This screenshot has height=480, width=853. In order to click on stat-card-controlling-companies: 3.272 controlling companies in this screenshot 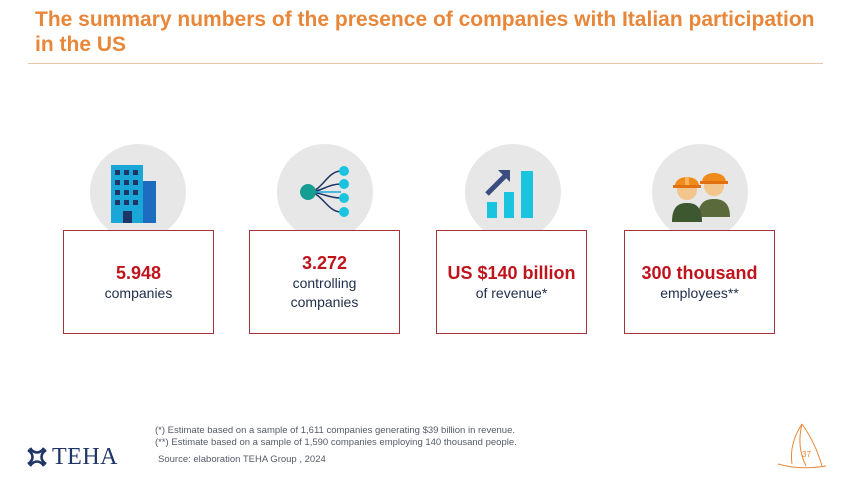, I will do `click(324, 282)`.